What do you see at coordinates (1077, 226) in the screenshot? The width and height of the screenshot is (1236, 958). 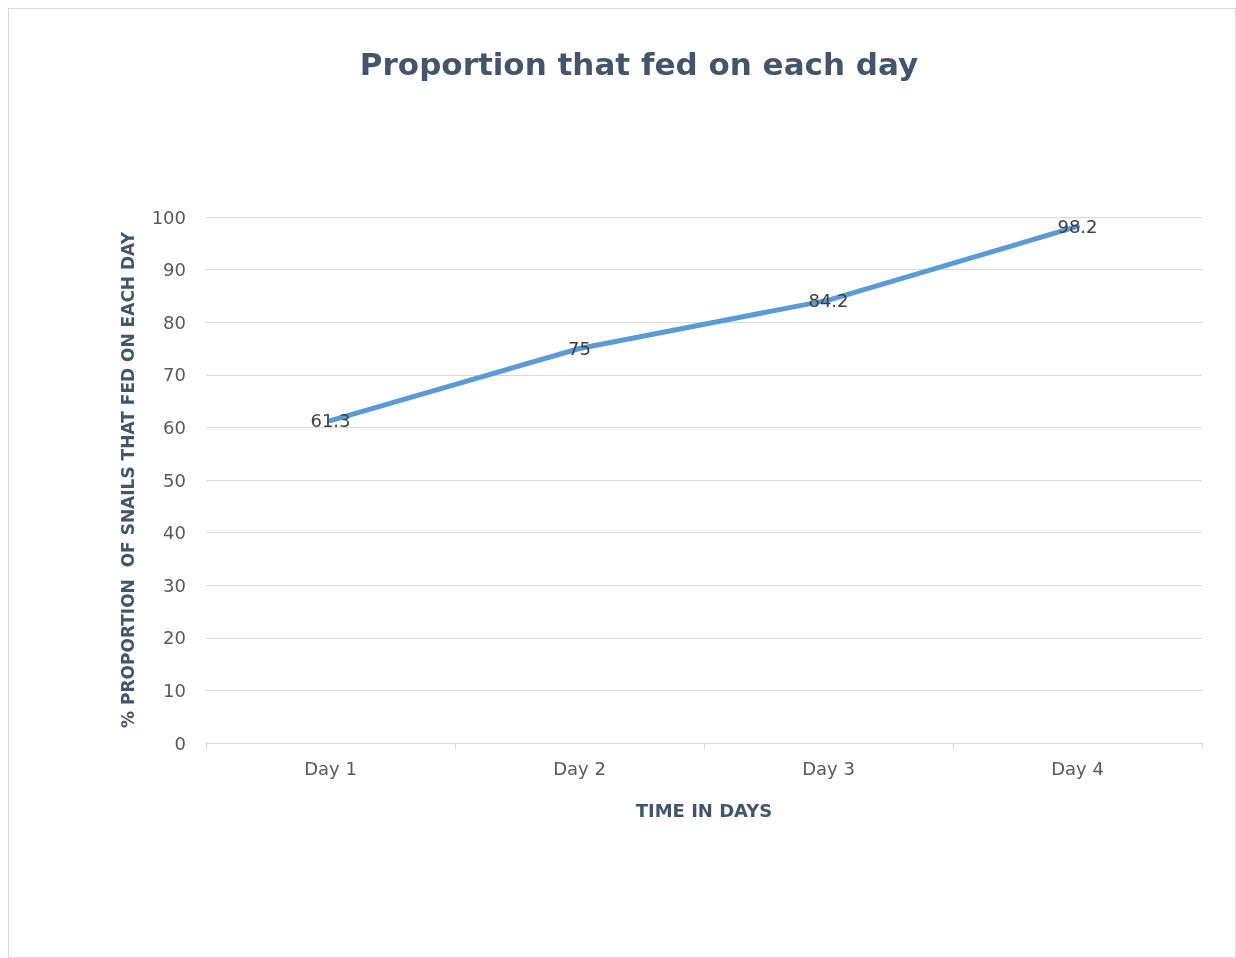 I see `data-label: 98.2` at bounding box center [1077, 226].